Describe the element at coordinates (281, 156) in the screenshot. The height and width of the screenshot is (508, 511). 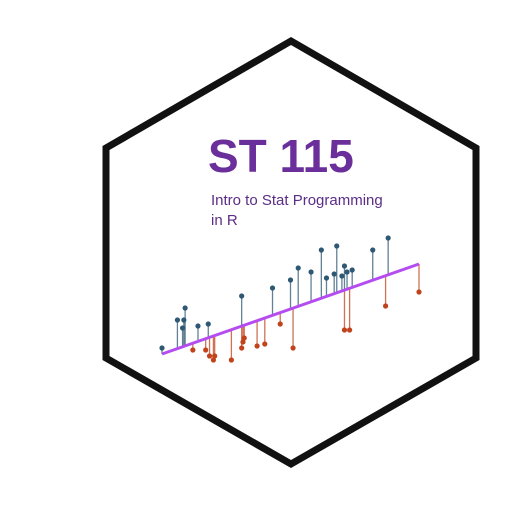
I see `logo-title: ST 115` at that location.